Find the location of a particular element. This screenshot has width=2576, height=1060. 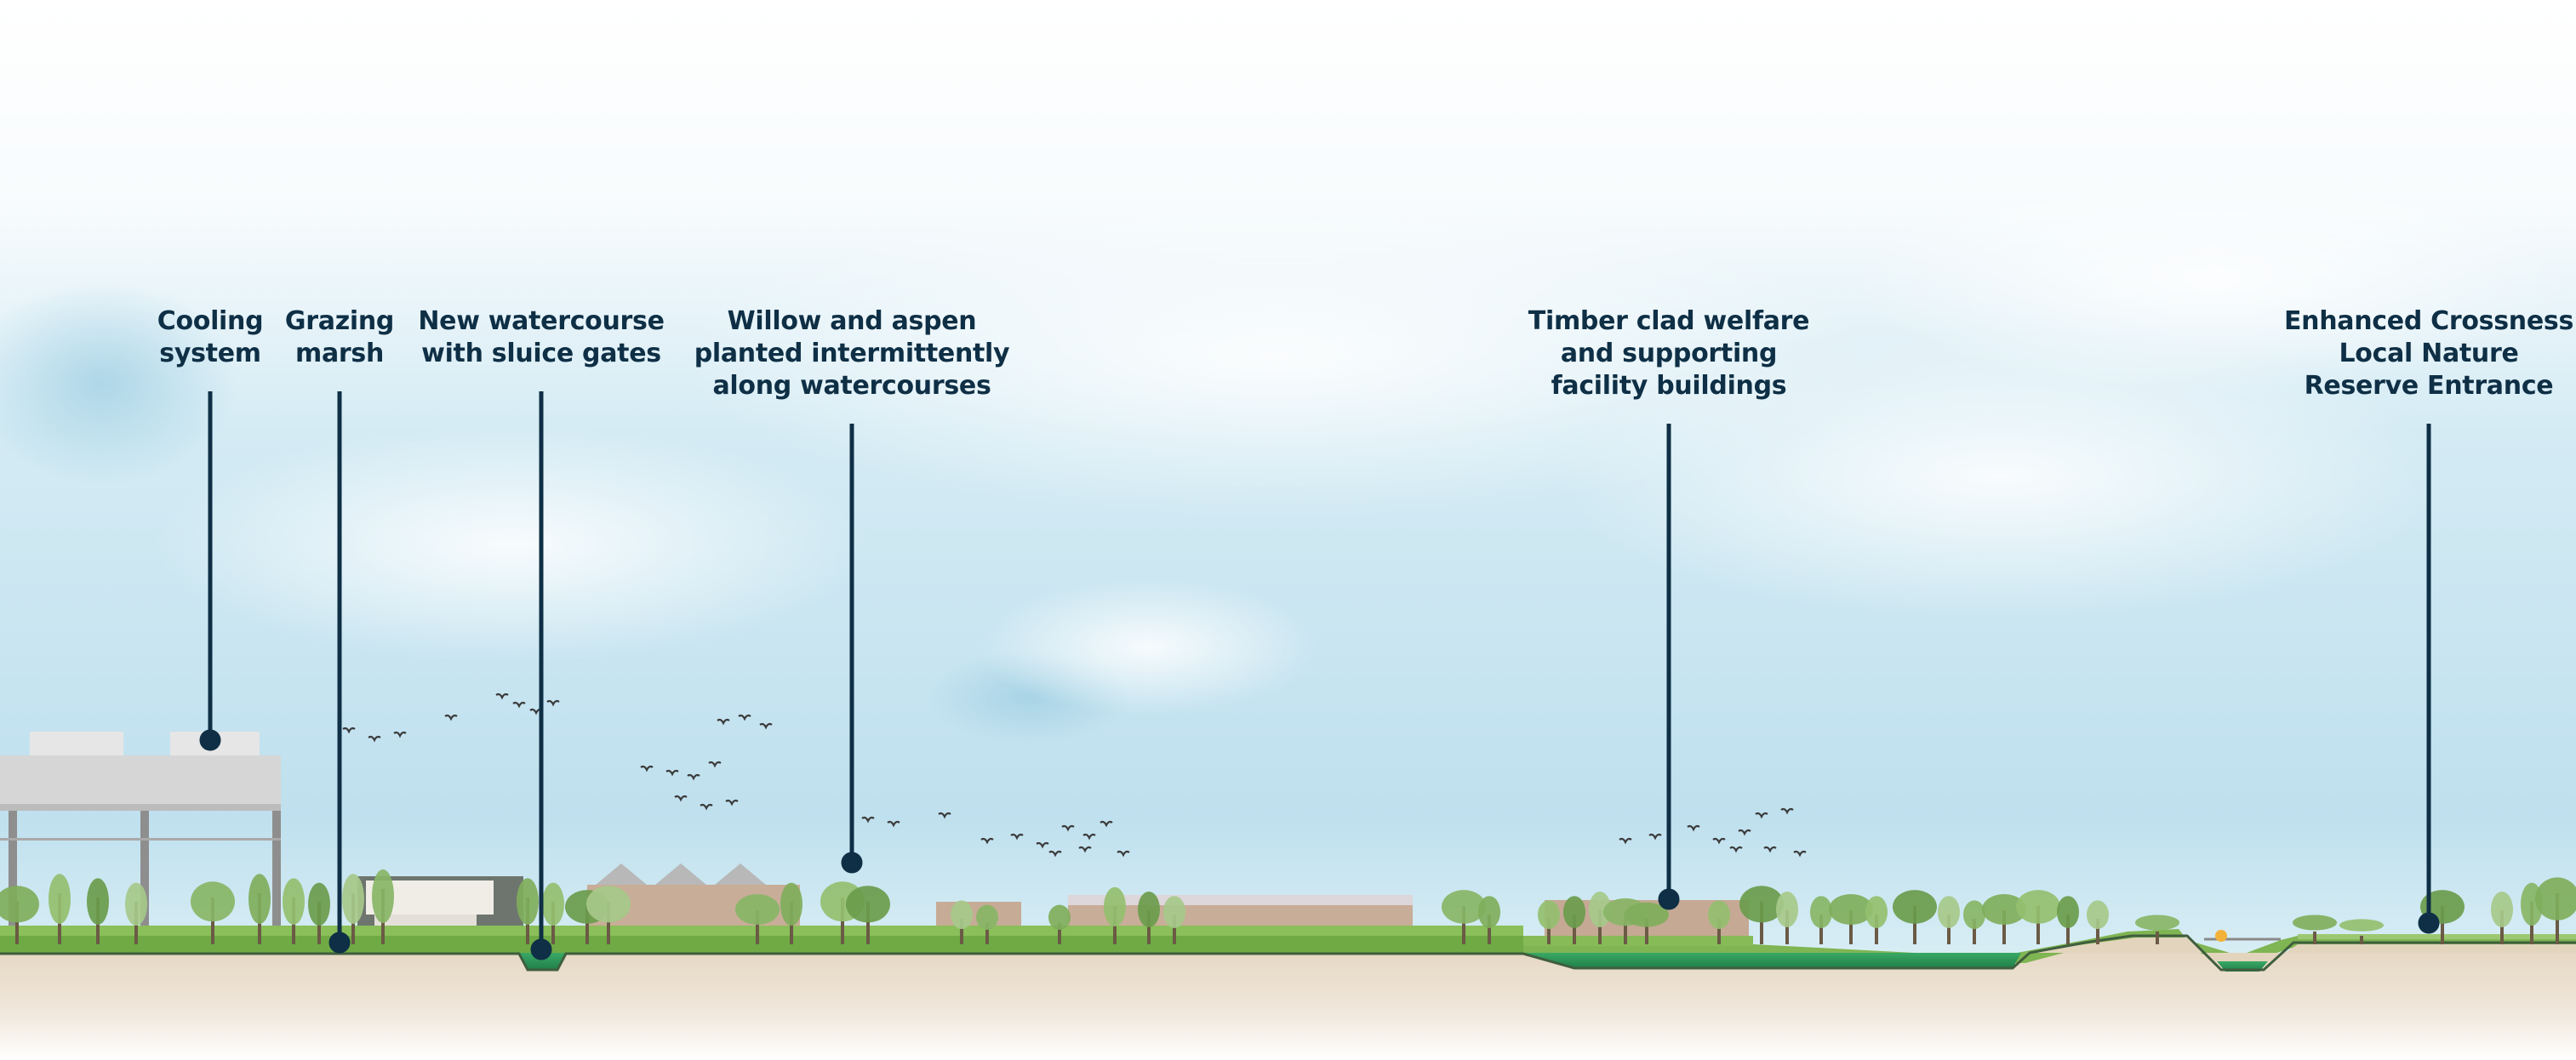

callout-line: New watercourse is located at coordinates (541, 321).